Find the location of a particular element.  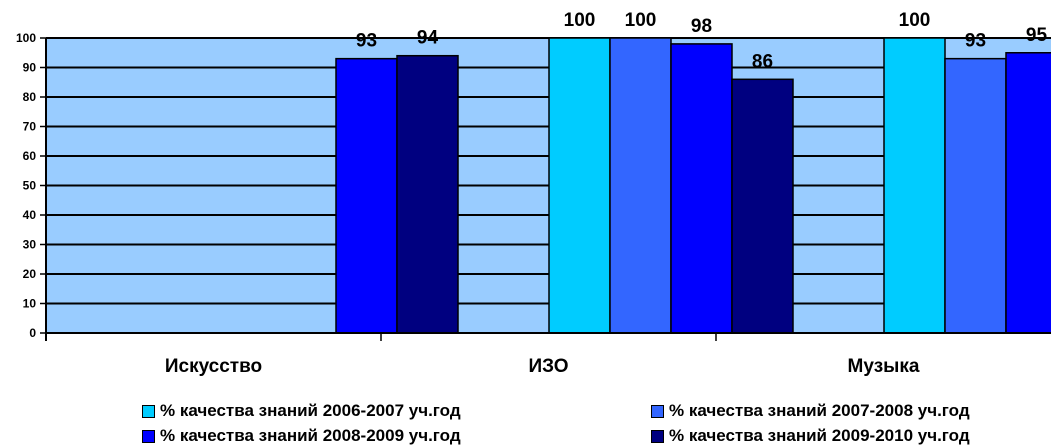

data-label: 86 is located at coordinates (762, 61).